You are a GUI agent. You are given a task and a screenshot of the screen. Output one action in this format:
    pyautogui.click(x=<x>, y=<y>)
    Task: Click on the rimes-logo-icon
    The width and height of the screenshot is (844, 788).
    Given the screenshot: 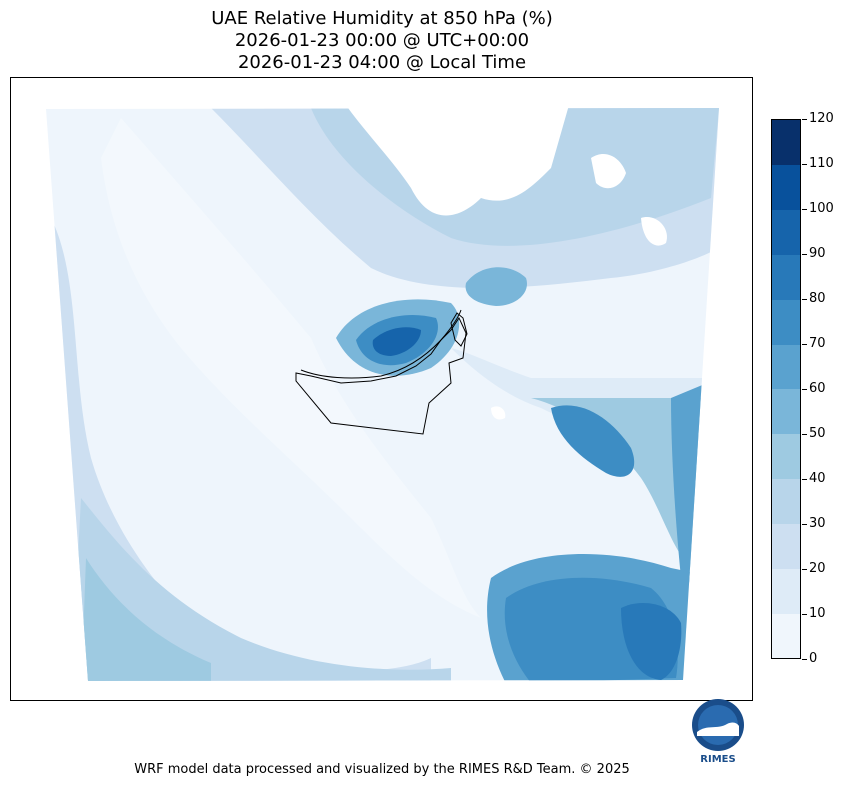 What is the action you would take?
    pyautogui.click(x=718, y=725)
    